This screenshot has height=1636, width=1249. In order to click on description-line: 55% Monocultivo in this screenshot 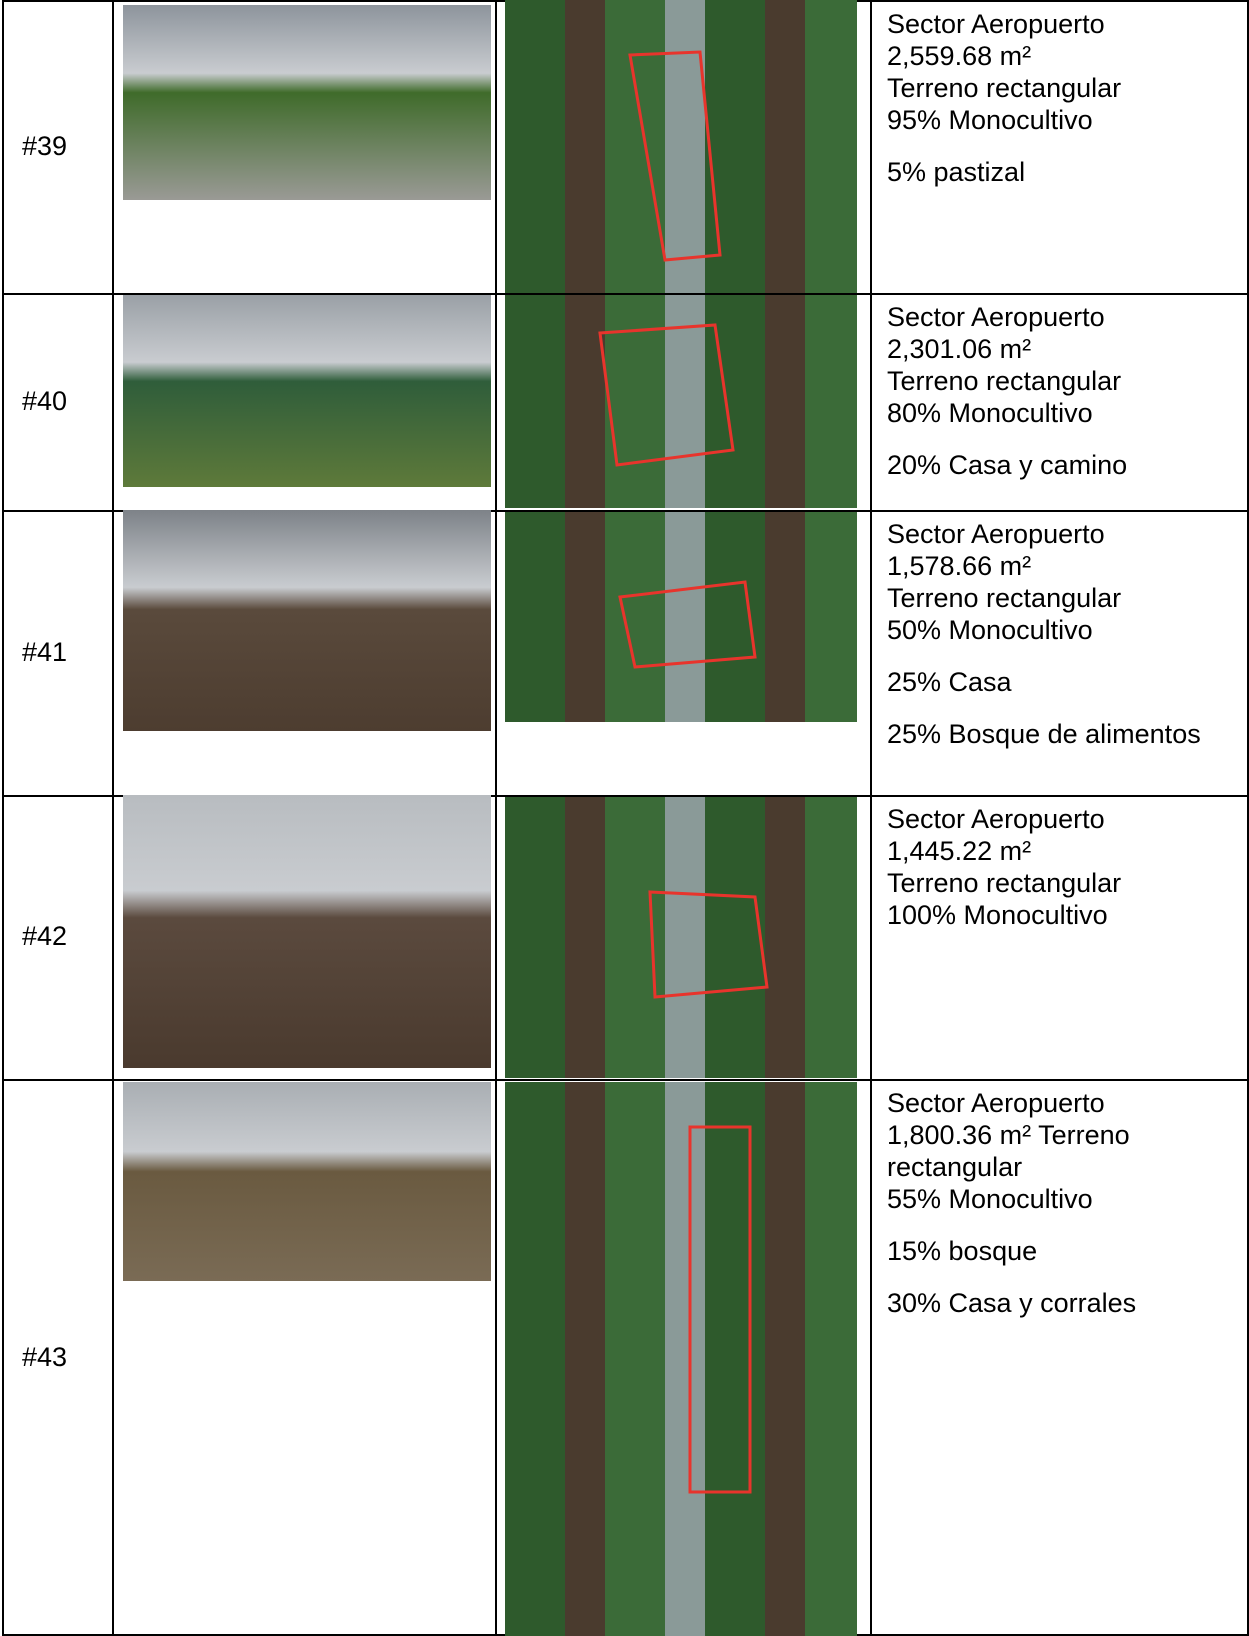, I will do `click(990, 1199)`.